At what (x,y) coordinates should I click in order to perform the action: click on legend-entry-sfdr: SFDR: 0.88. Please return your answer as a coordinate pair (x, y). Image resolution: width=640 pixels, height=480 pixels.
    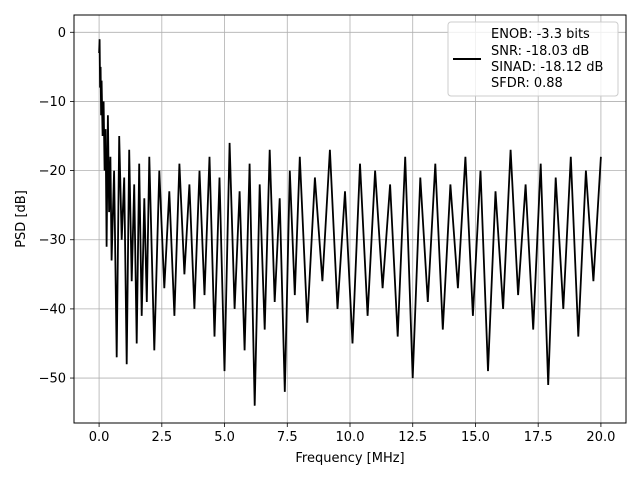
    Looking at the image, I should click on (527, 83).